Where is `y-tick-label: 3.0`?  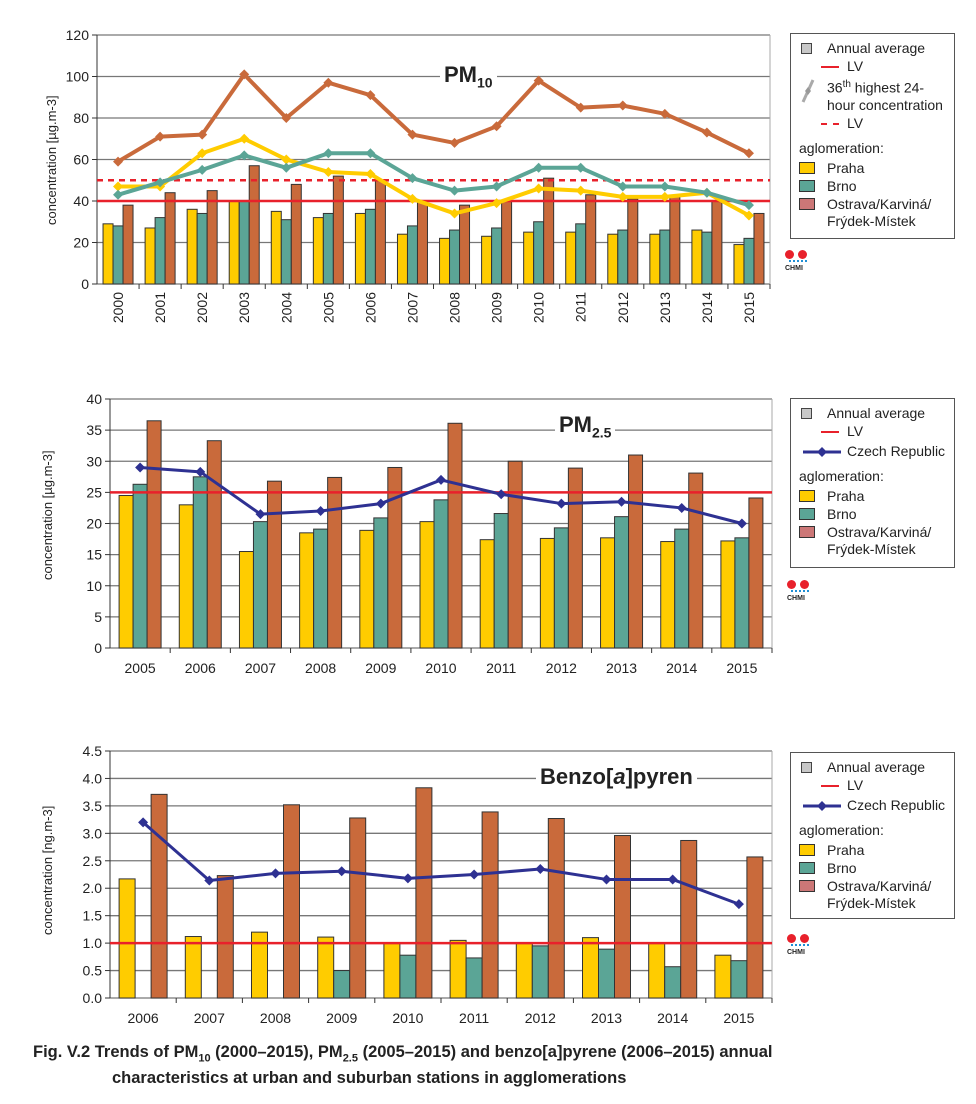 y-tick-label: 3.0 is located at coordinates (93, 833).